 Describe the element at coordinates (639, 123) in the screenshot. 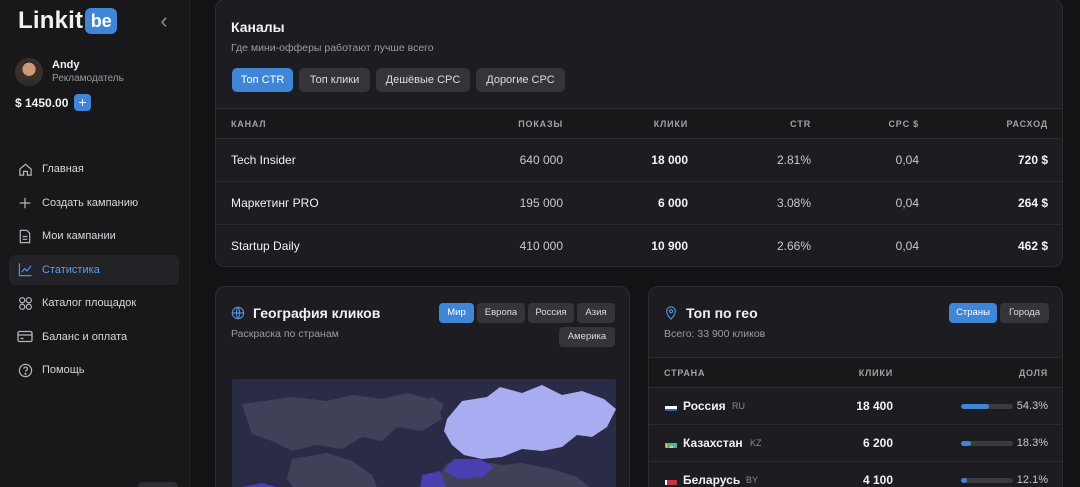

I see `channels-table-header: КАНАЛ ПОКАЗЫ КЛИКИ CTR CPC $ РАСХОД` at that location.